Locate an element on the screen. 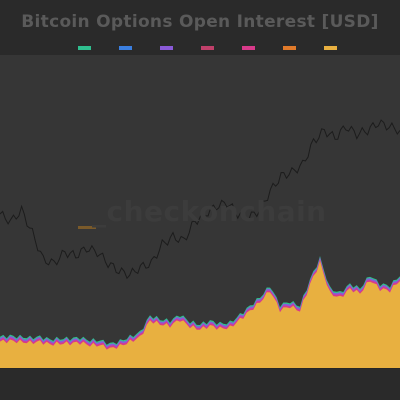  legend is located at coordinates (200, 49).